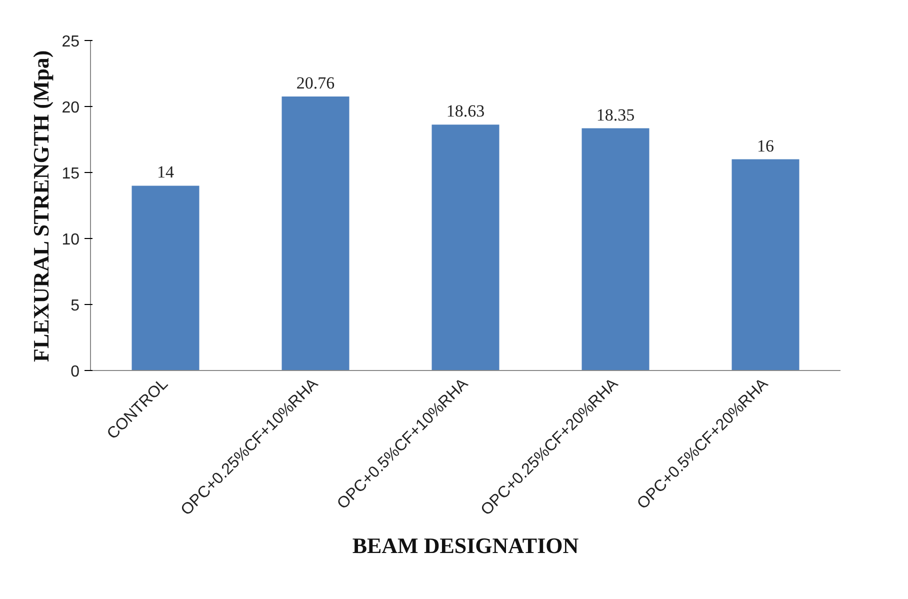  I want to click on data-label: 18.35, so click(615, 114).